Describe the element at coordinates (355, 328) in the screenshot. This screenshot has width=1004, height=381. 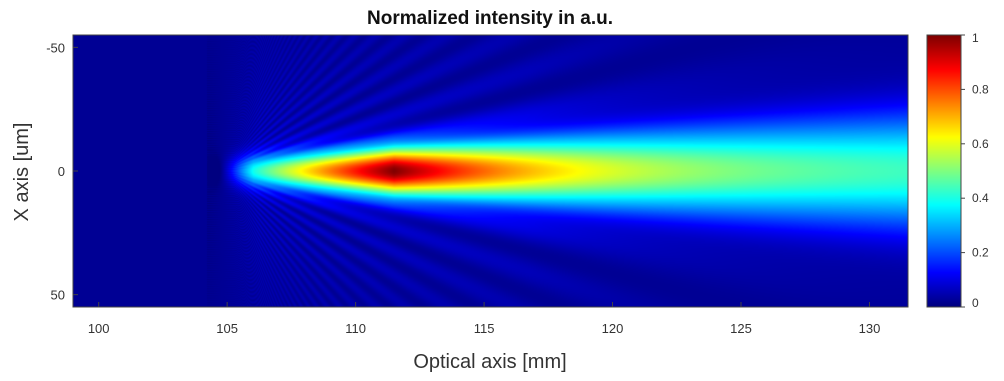
I see `x-tick-label: 110` at that location.